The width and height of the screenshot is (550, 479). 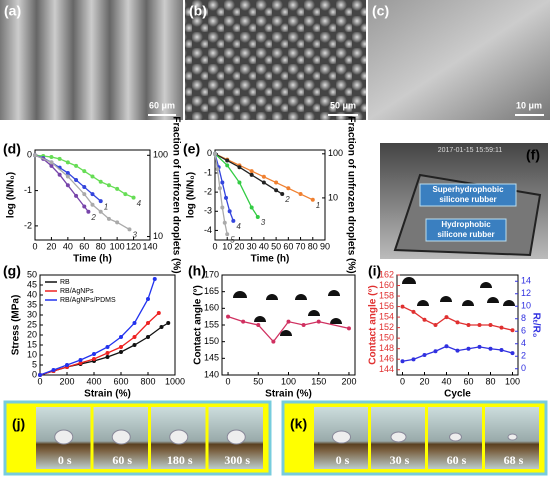 What do you see at coordinates (120, 381) in the screenshot?
I see `x-tick-label: 600` at bounding box center [120, 381].